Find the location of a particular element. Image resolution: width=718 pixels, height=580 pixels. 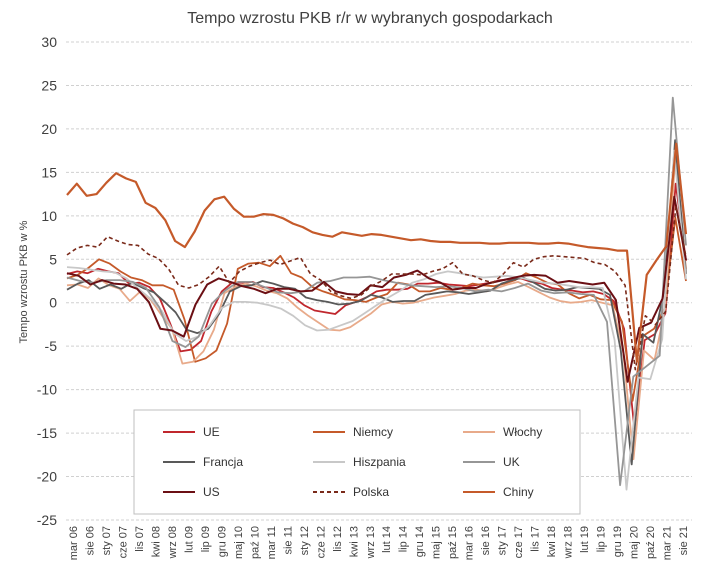

x-tick-label: lut 19 is located at coordinates (585, 539).